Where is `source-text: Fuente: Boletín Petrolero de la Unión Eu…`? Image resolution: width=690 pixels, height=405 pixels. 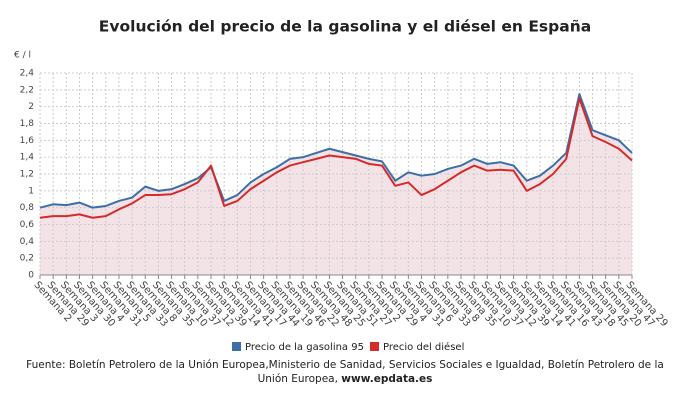 source-text: Fuente: Boletín Petrolero de la Unión Eu… is located at coordinates (345, 372).